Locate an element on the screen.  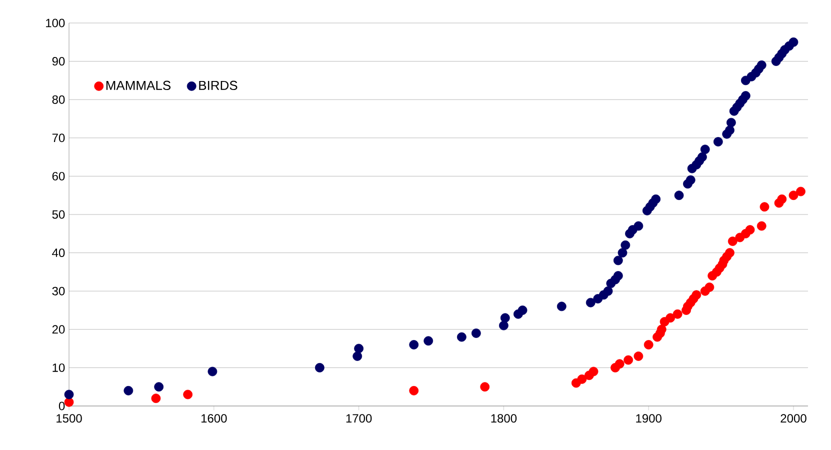
x-tick-label: 1600 is located at coordinates (214, 418).